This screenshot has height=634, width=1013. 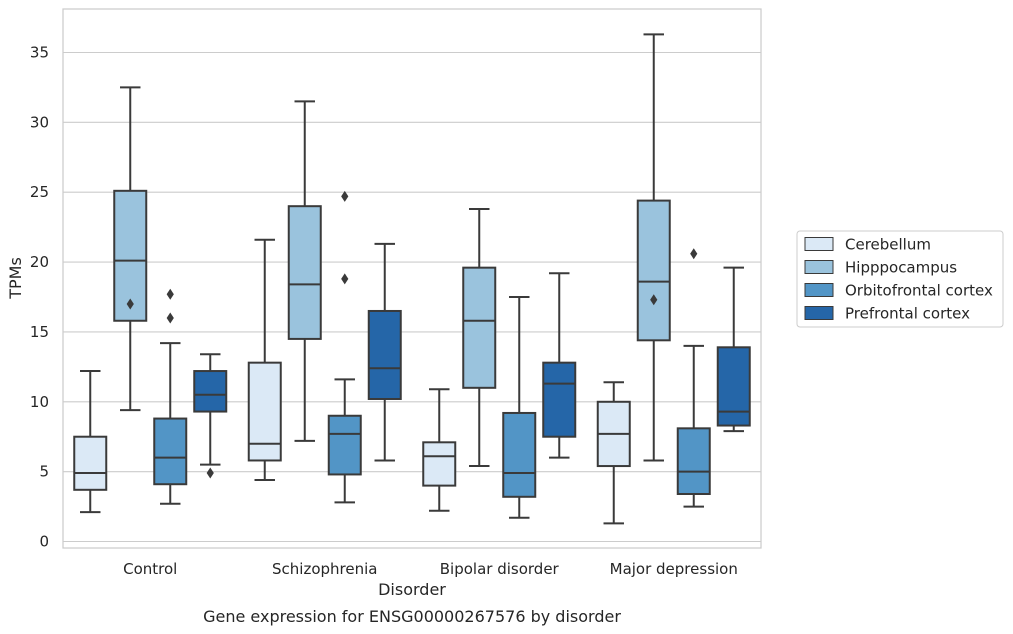 I want to click on legend-frame, so click(x=900, y=279).